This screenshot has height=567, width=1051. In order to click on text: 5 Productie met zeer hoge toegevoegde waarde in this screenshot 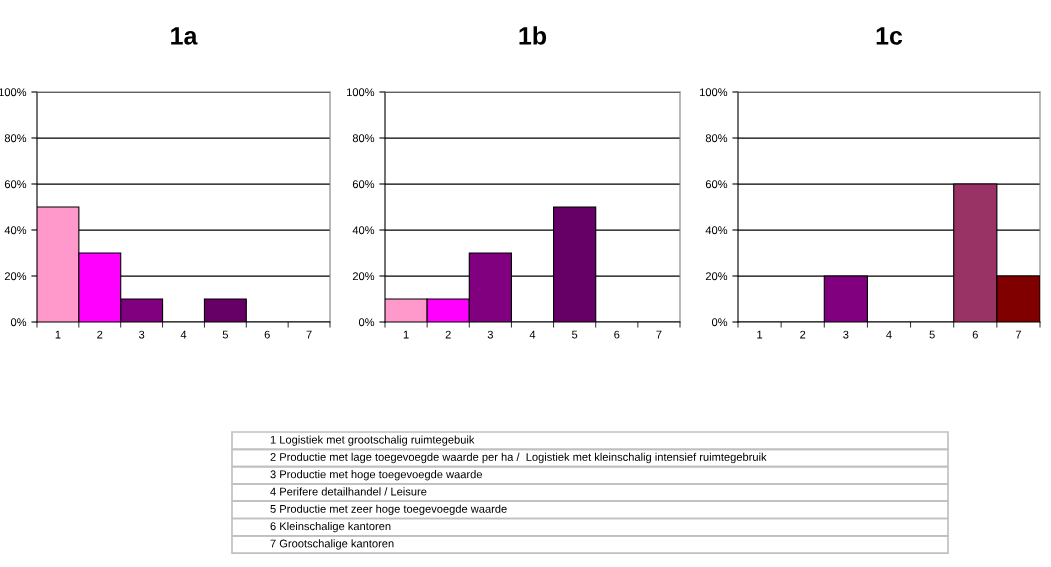, I will do `click(388, 510)`.